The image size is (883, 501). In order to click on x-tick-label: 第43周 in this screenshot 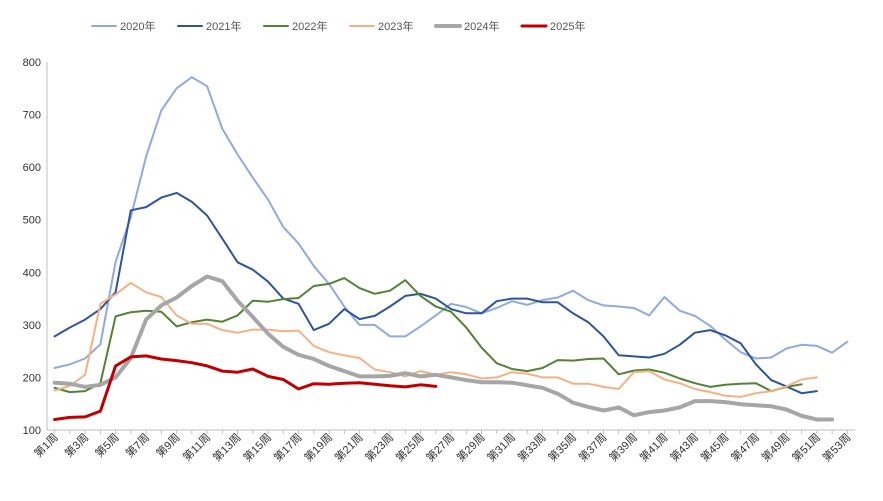, I will do `click(684, 447)`.